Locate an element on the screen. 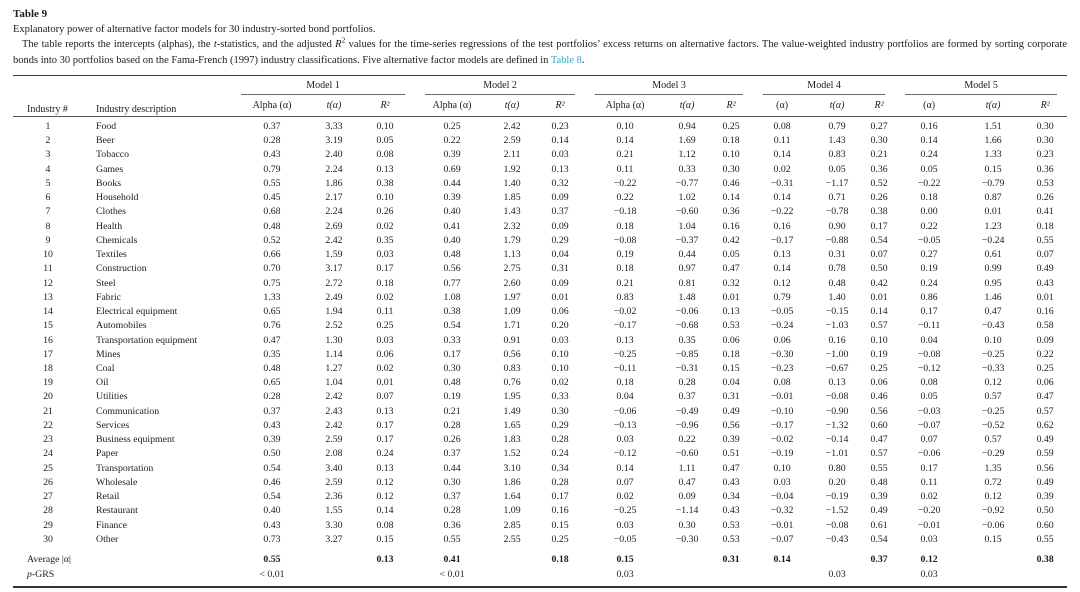  cell-value: 1.23 is located at coordinates (993, 226).